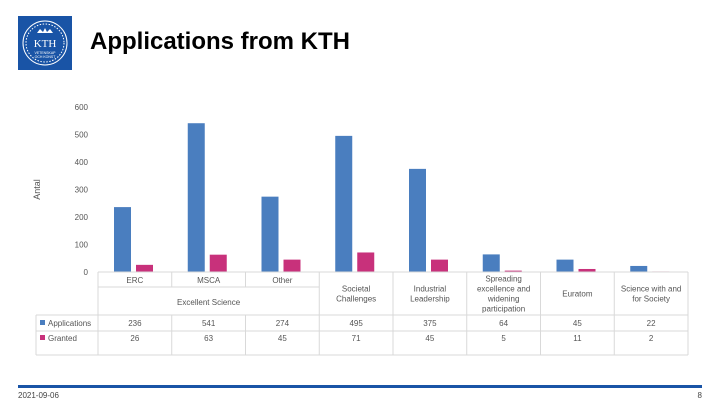 The height and width of the screenshot is (405, 720). I want to click on category-label: MSCA, so click(209, 280).